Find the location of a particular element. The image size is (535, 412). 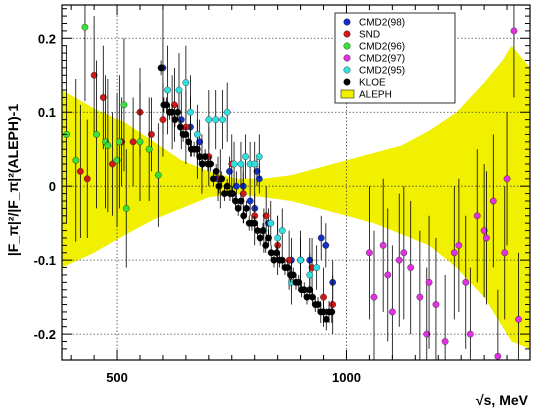

legend-label: CMD2(98) is located at coordinates (382, 23).